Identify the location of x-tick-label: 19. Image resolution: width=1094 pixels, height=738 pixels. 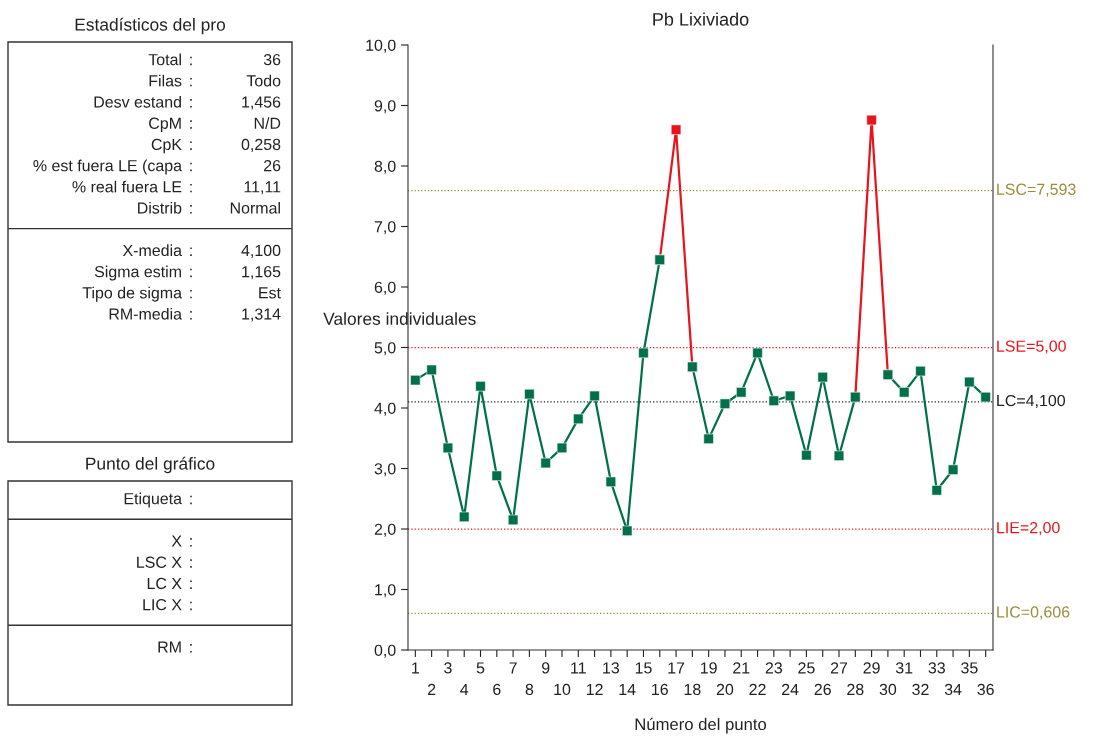
(708, 668).